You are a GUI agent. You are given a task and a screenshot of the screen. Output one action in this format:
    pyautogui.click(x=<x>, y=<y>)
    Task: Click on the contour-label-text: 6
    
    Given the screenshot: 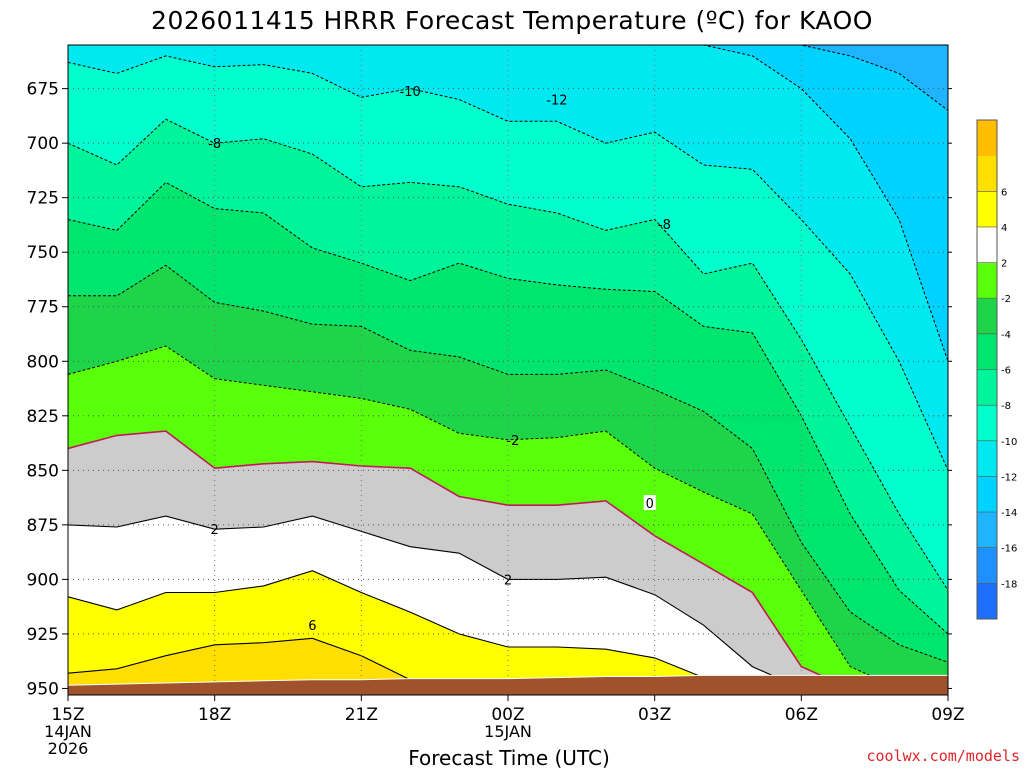 What is the action you would take?
    pyautogui.click(x=312, y=626)
    